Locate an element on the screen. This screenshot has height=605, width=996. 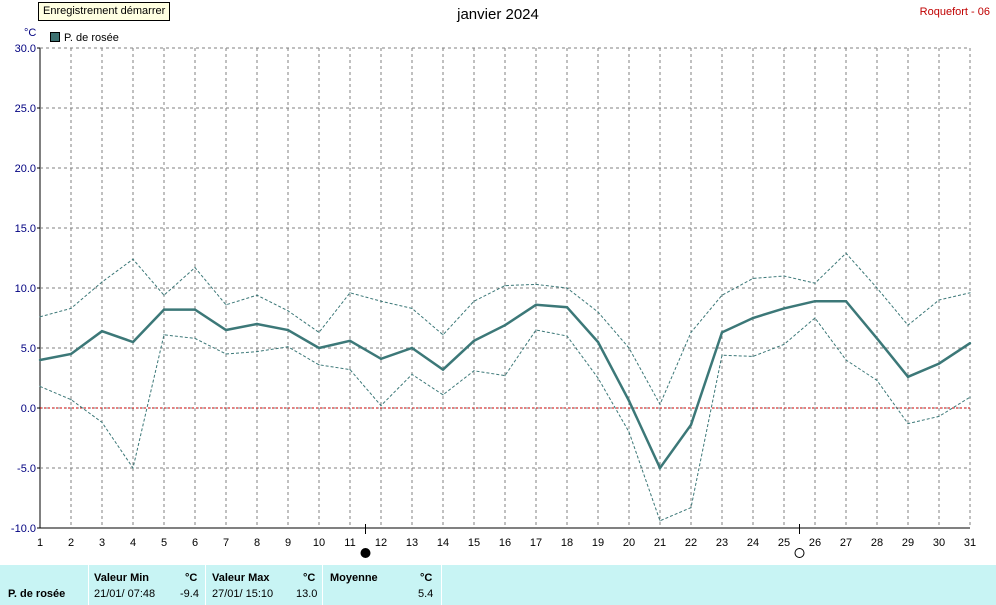
y-tick-label: 15.0 is located at coordinates (25, 229).